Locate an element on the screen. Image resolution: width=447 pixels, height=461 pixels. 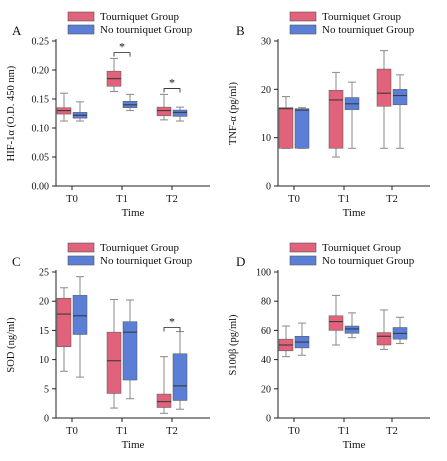
panel-label: B is located at coordinates (240, 30).